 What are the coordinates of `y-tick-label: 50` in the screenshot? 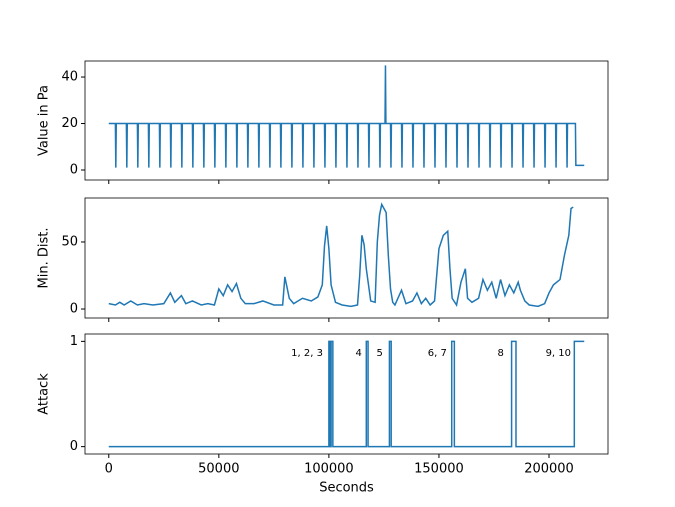 It's located at (69, 241).